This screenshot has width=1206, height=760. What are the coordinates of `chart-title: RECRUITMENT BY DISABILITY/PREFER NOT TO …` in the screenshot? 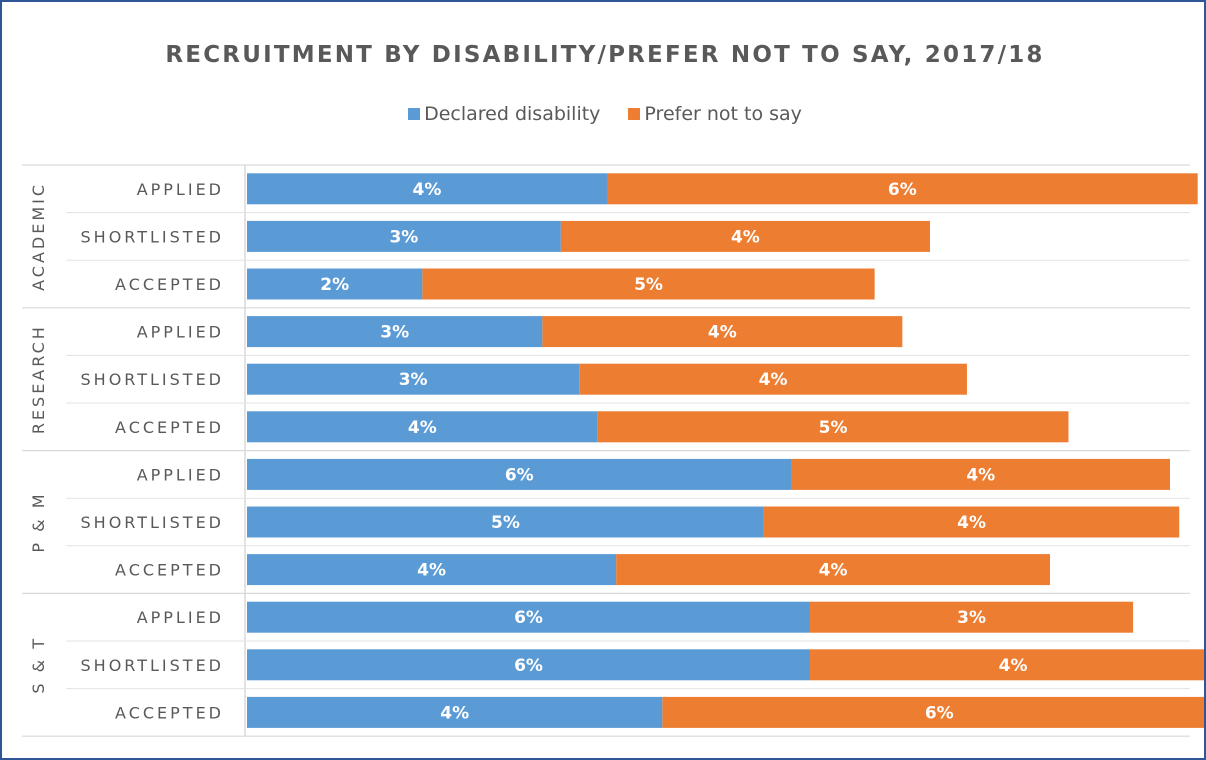 It's located at (605, 55).